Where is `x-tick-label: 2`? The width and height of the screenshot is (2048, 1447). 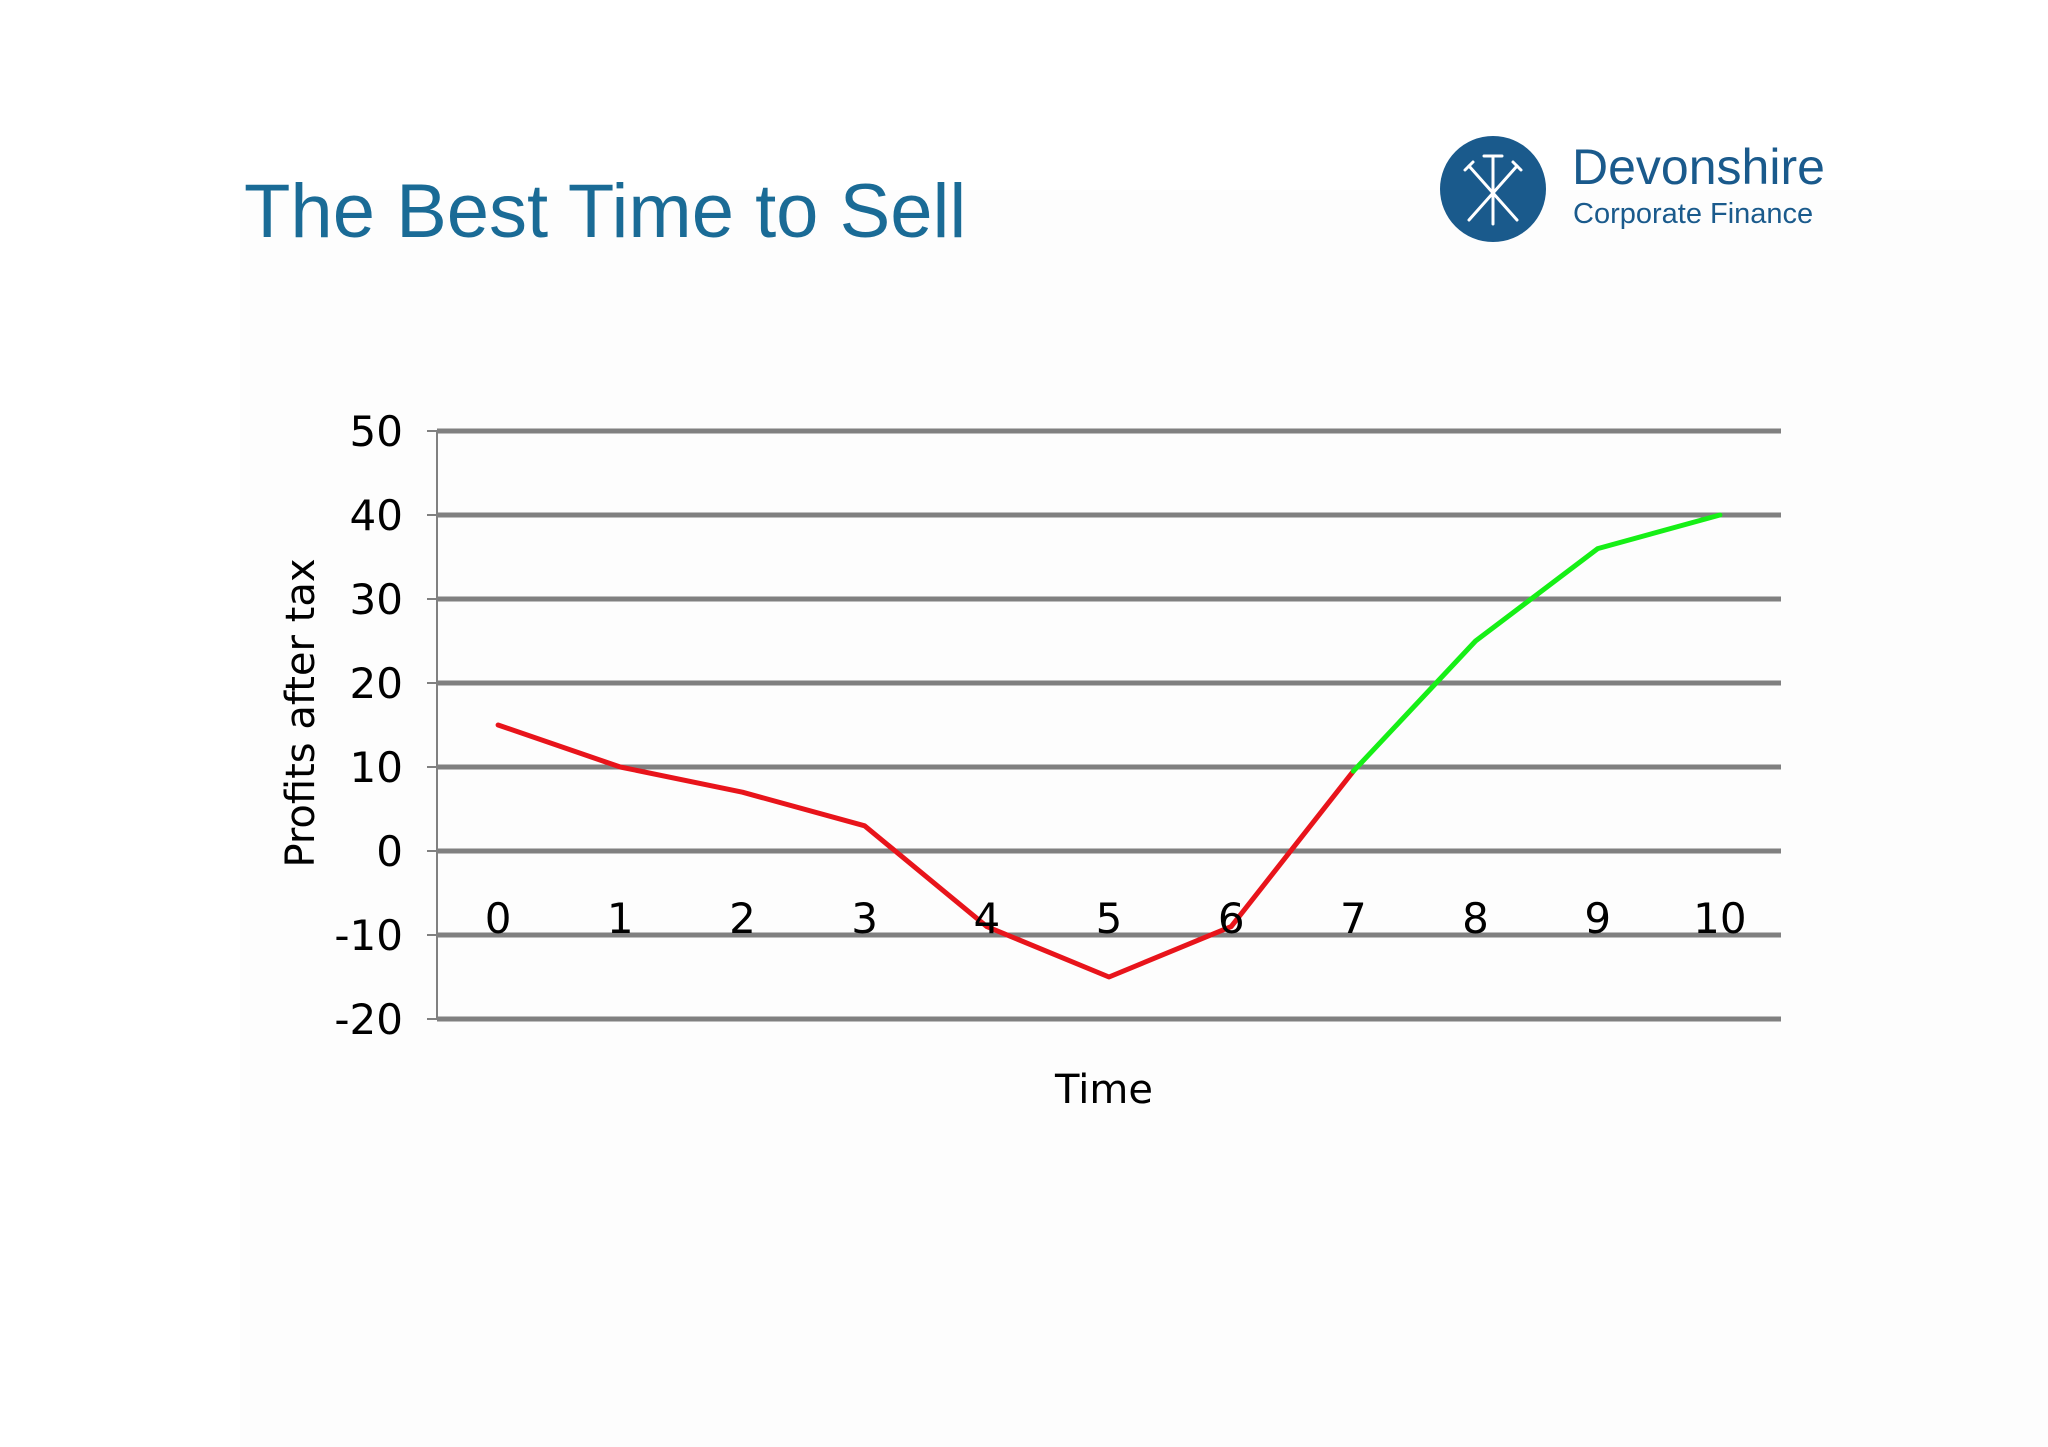
x-tick-label: 2 is located at coordinates (742, 918).